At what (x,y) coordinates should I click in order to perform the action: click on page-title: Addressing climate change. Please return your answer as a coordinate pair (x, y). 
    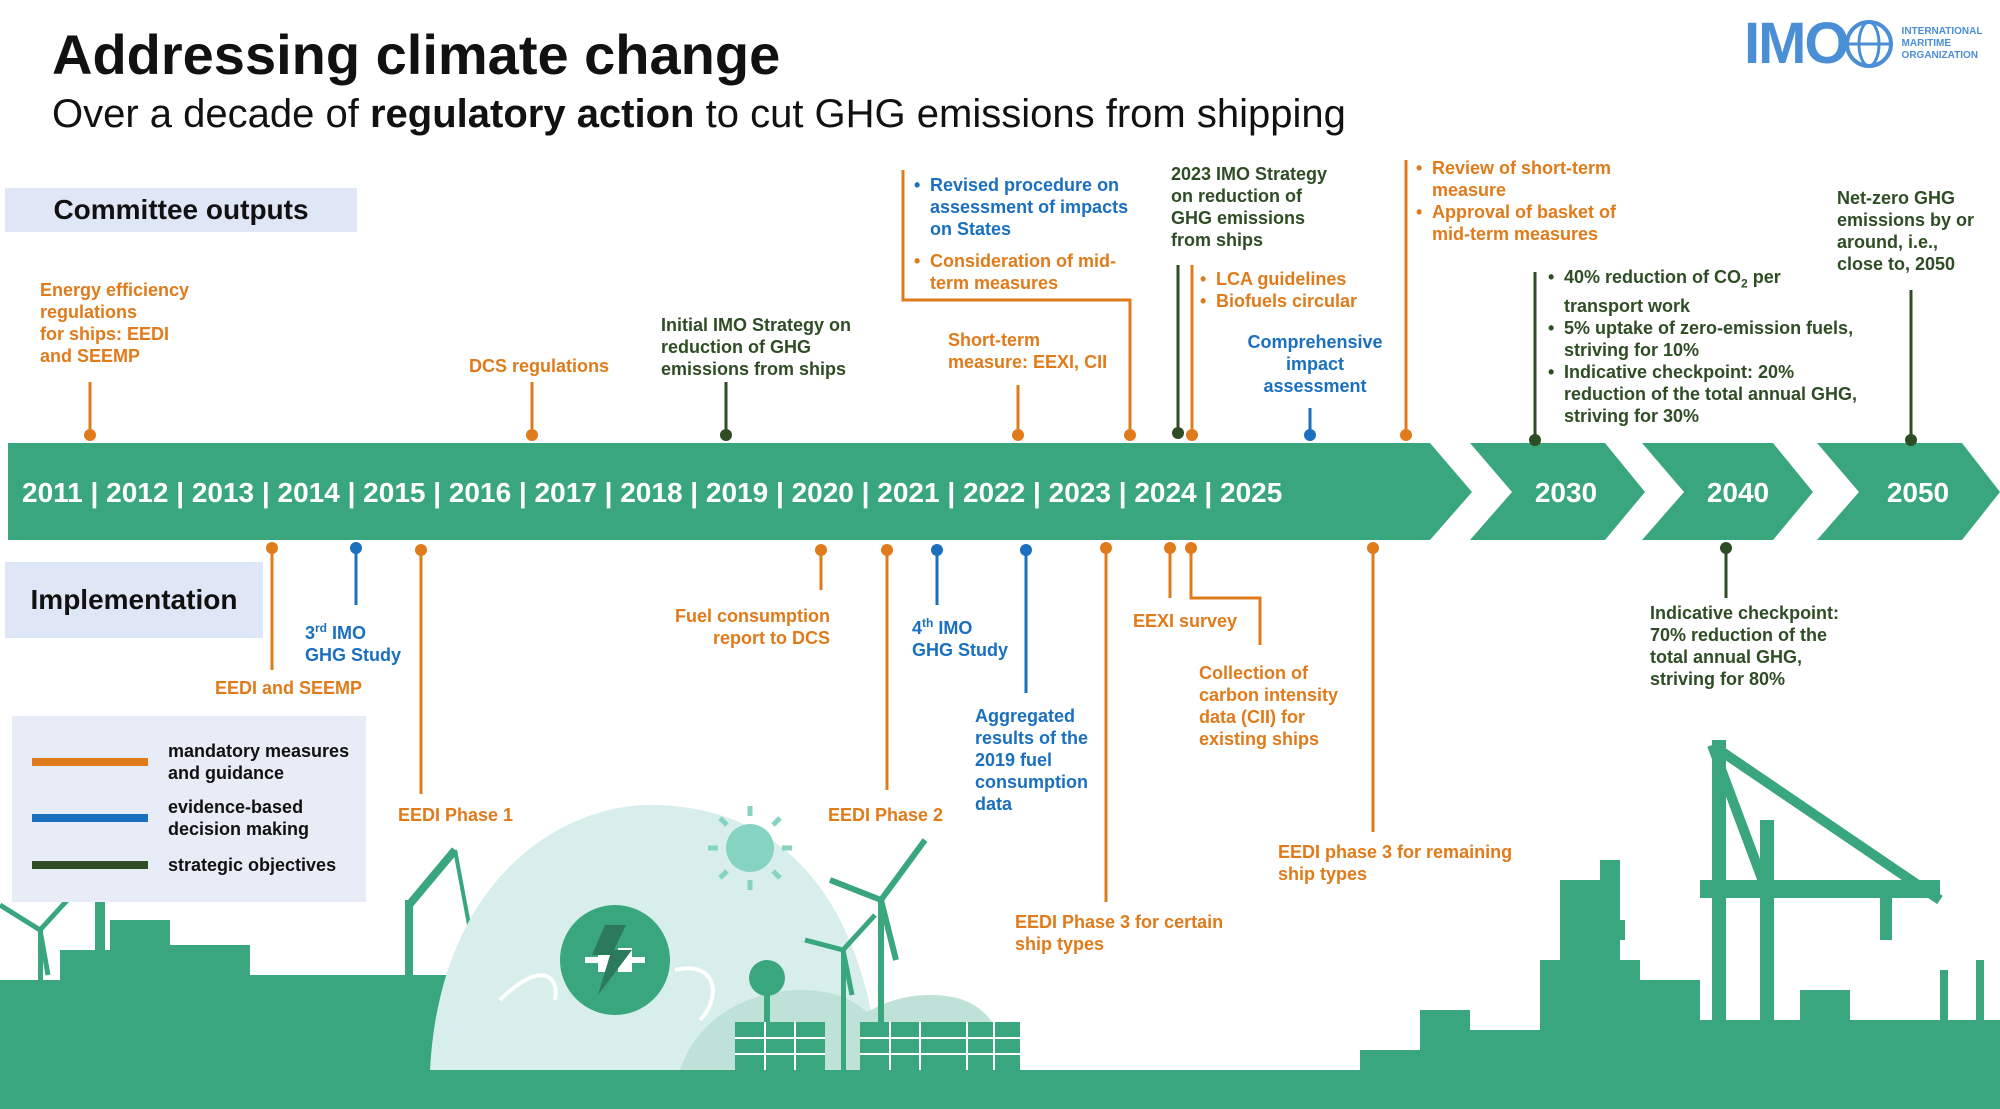
    Looking at the image, I should click on (416, 54).